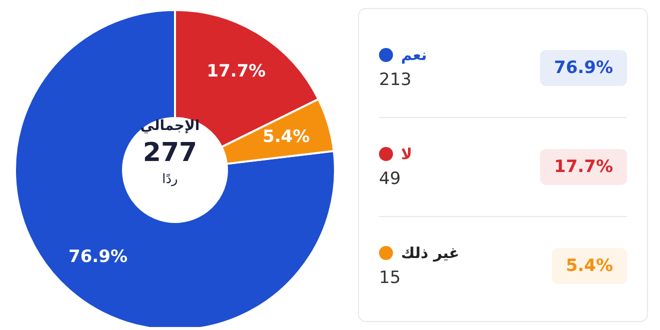 This screenshot has height=330, width=660. Describe the element at coordinates (390, 179) in the screenshot. I see `text: 49` at that location.